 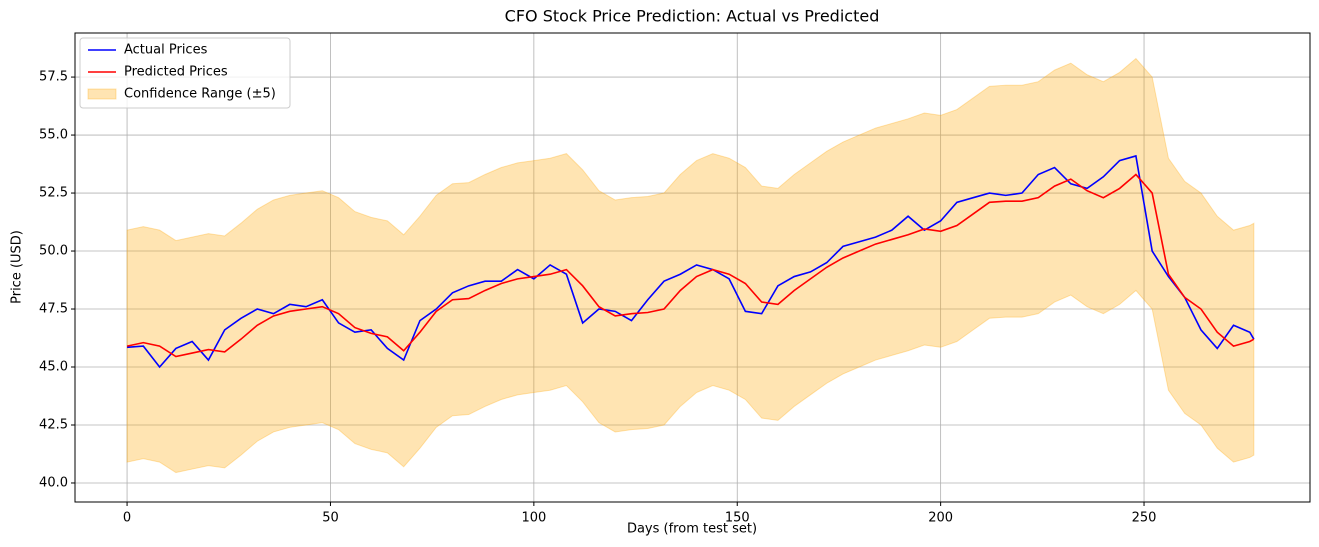 What do you see at coordinates (692, 529) in the screenshot?
I see `x-axis-label: Days (from test set)` at bounding box center [692, 529].